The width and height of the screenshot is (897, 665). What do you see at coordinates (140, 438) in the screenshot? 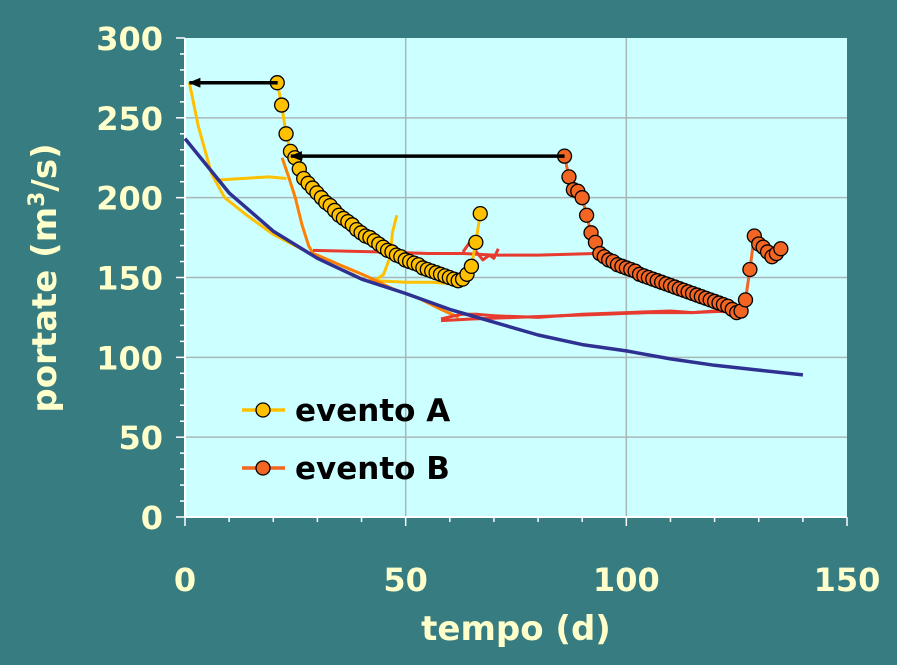
I see `y-tick-label: 50` at bounding box center [140, 438].